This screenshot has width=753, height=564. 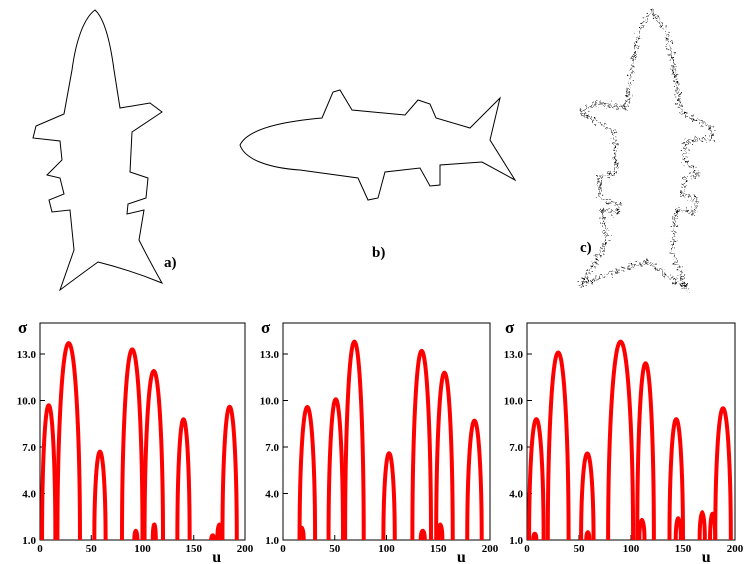 I want to click on fish-contour-c, so click(x=646, y=150).